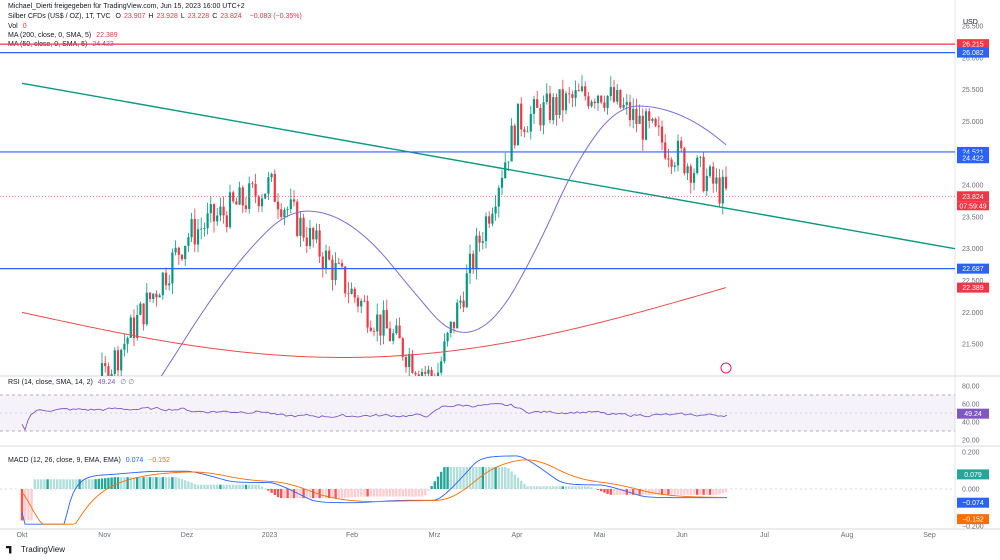 The width and height of the screenshot is (1000, 560). What do you see at coordinates (971, 387) in the screenshot?
I see `rsi-tick-label: 80.00` at bounding box center [971, 387].